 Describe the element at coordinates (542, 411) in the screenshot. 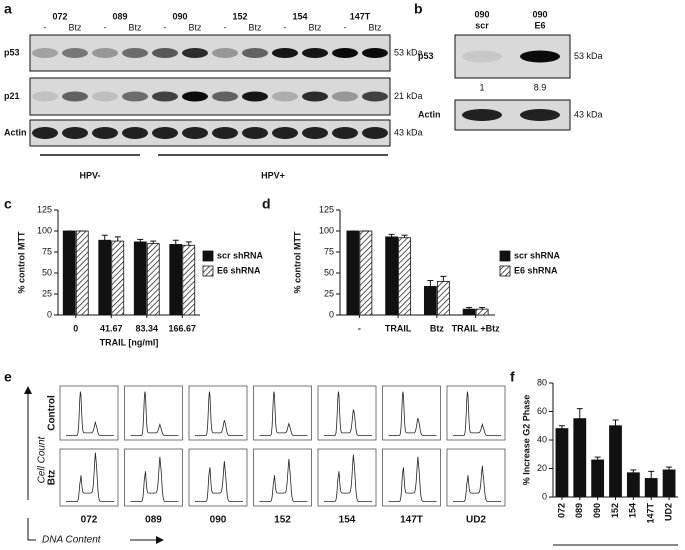

I see `y-tick-label: 60` at that location.